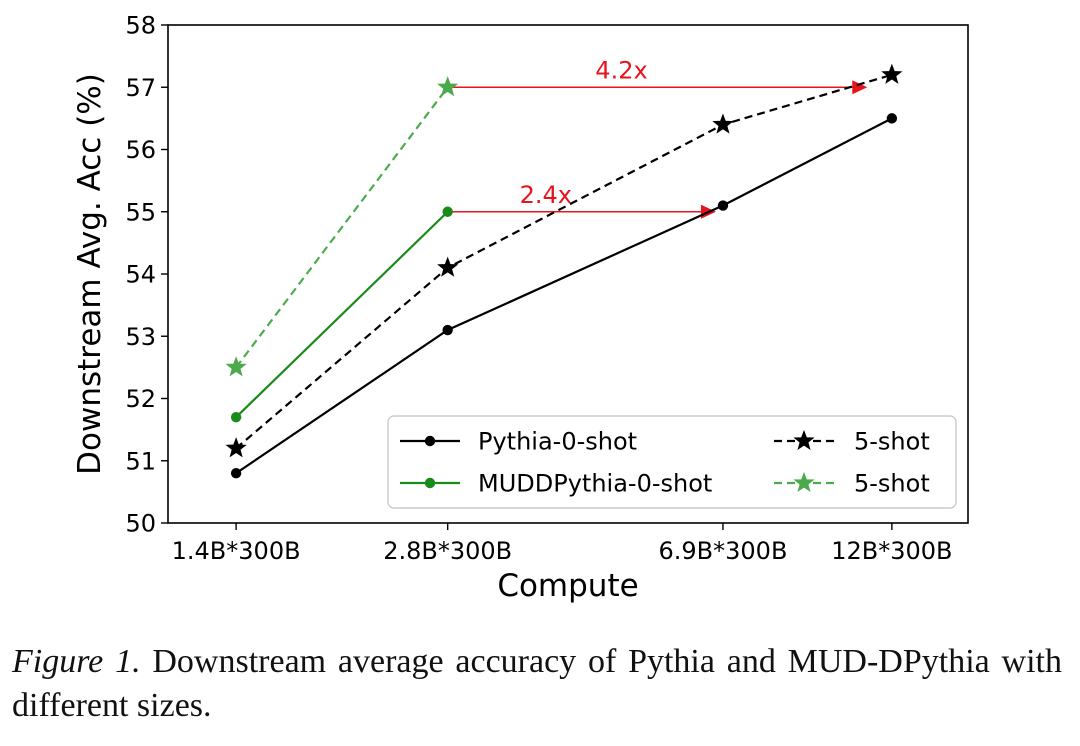 This screenshot has height=746, width=1080. Describe the element at coordinates (621, 70) in the screenshot. I see `annotation-label: 4.2x` at that location.